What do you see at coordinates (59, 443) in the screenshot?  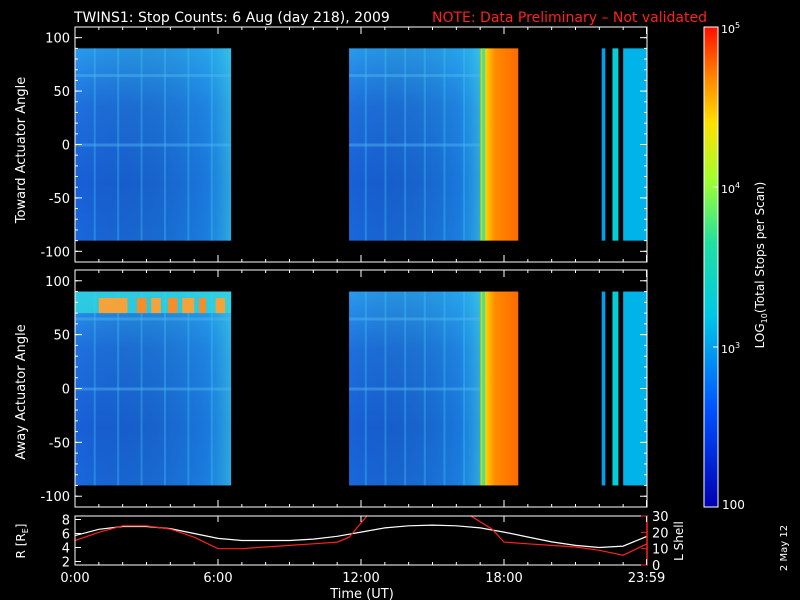 I see `ytick-label-away: -50` at bounding box center [59, 443].